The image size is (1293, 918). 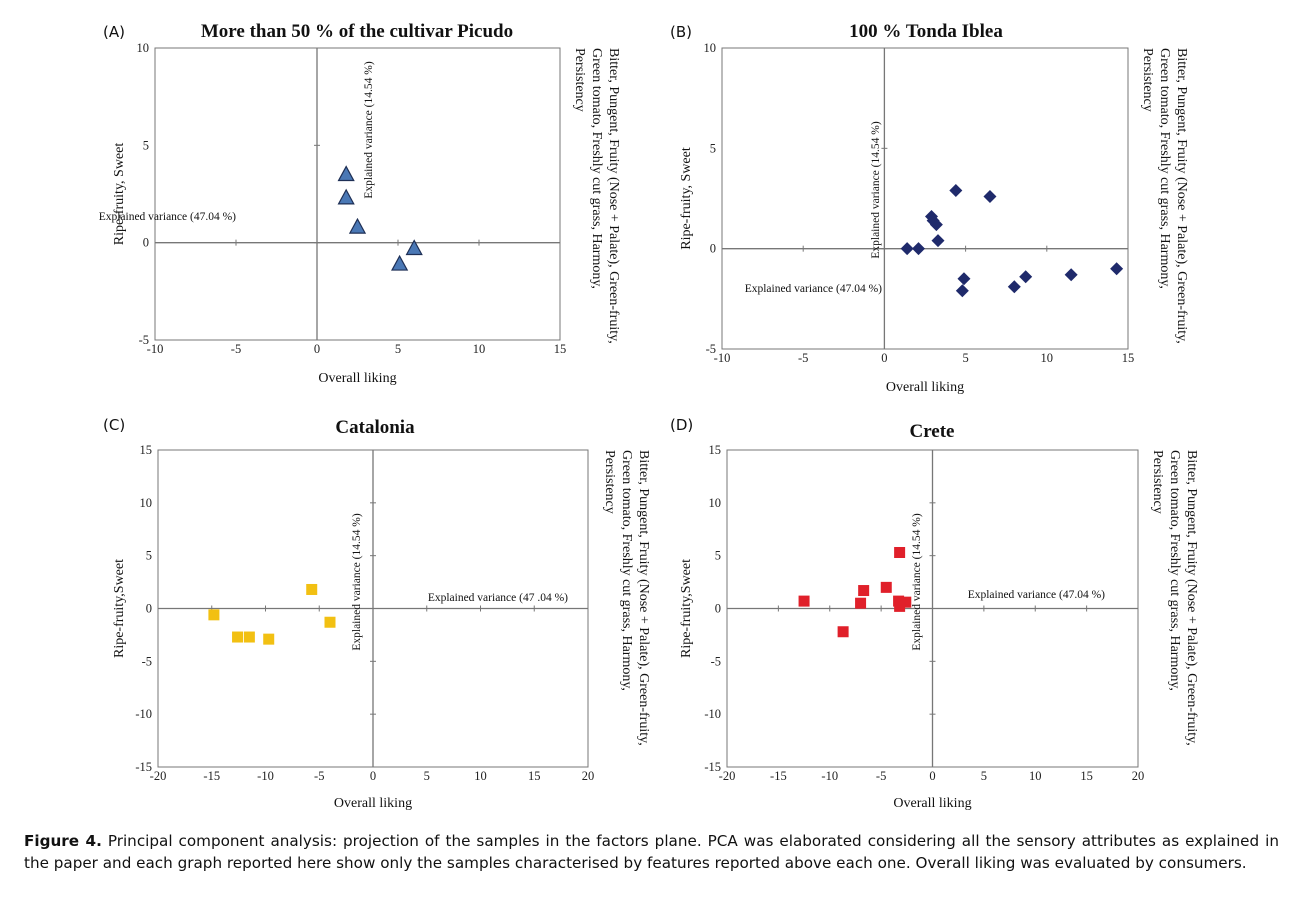 What do you see at coordinates (931, 431) in the screenshot?
I see `chart-title: Crete` at bounding box center [931, 431].